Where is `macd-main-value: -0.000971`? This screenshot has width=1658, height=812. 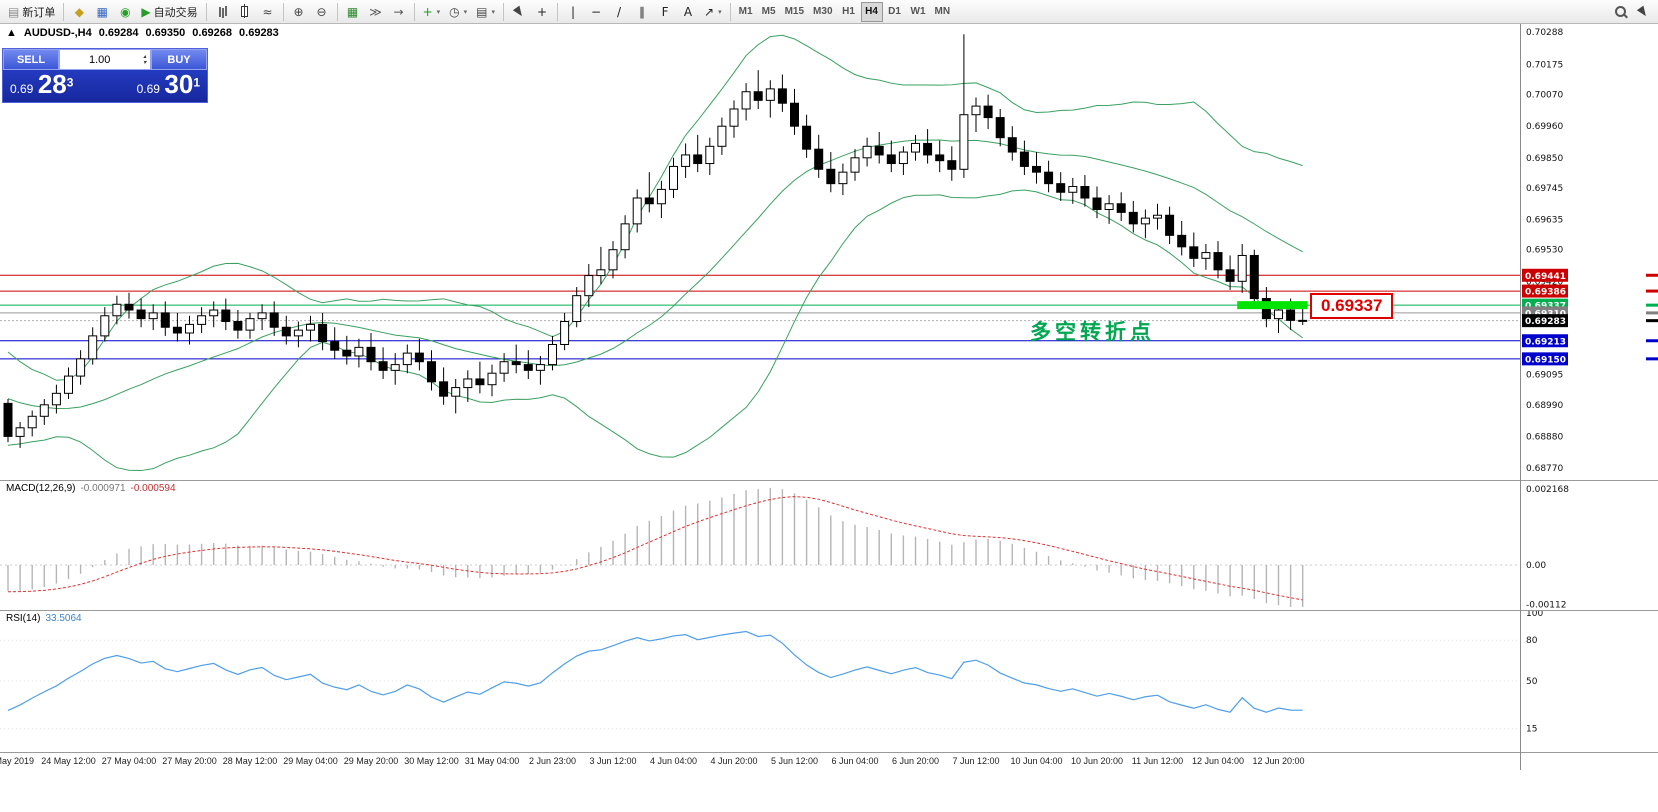
macd-main-value: -0.000971 is located at coordinates (103, 488).